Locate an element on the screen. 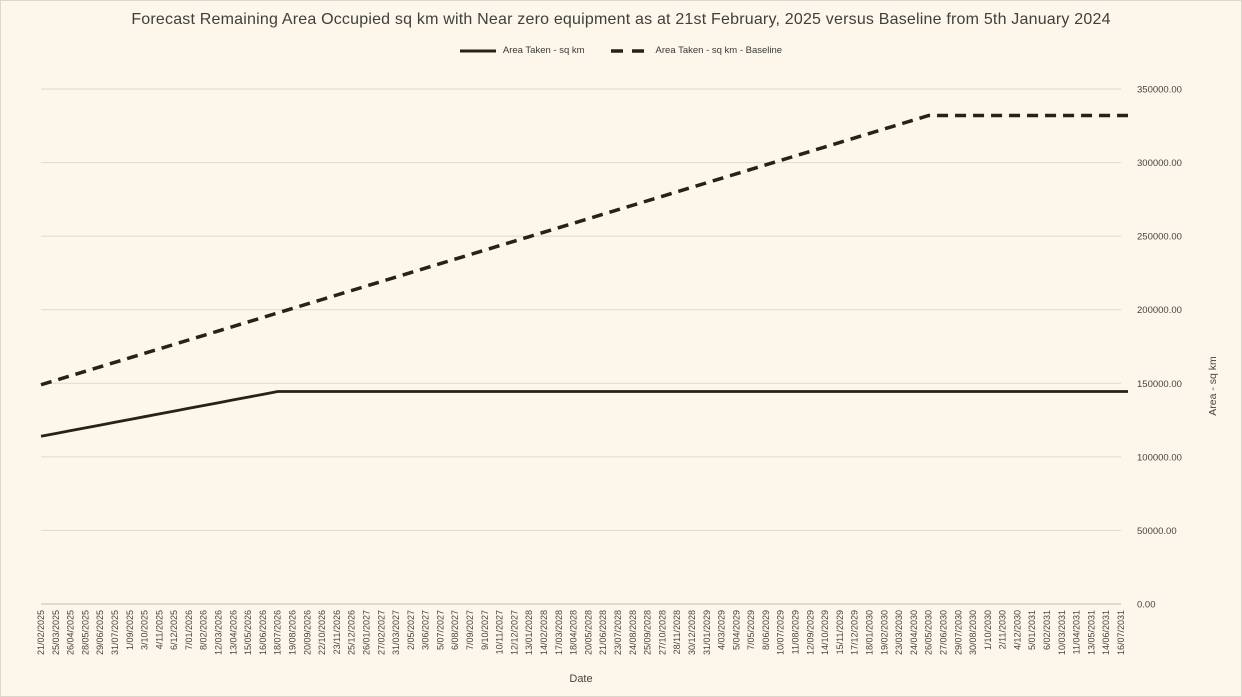  legend-label-area-taken: Area Taken - sq km is located at coordinates (543, 50).